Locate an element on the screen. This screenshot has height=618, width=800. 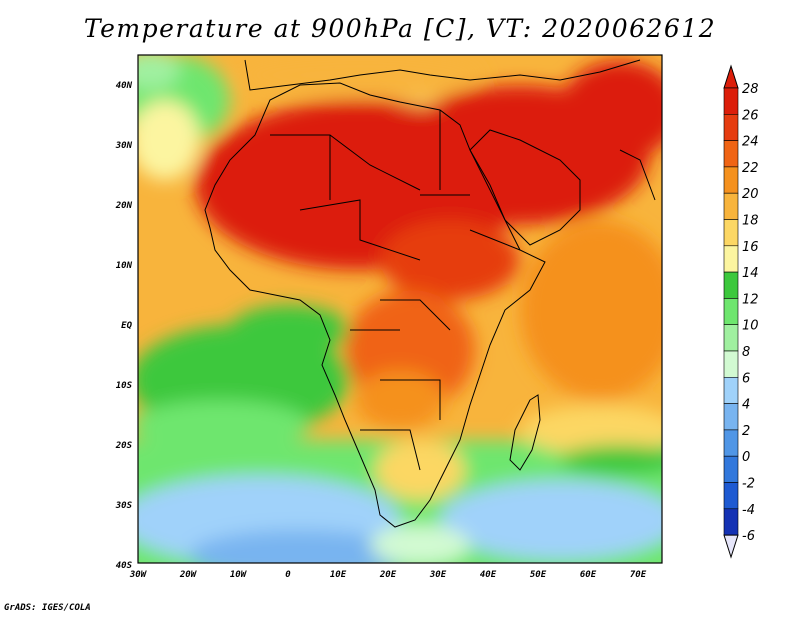
legend-label: 2 is located at coordinates (746, 431).